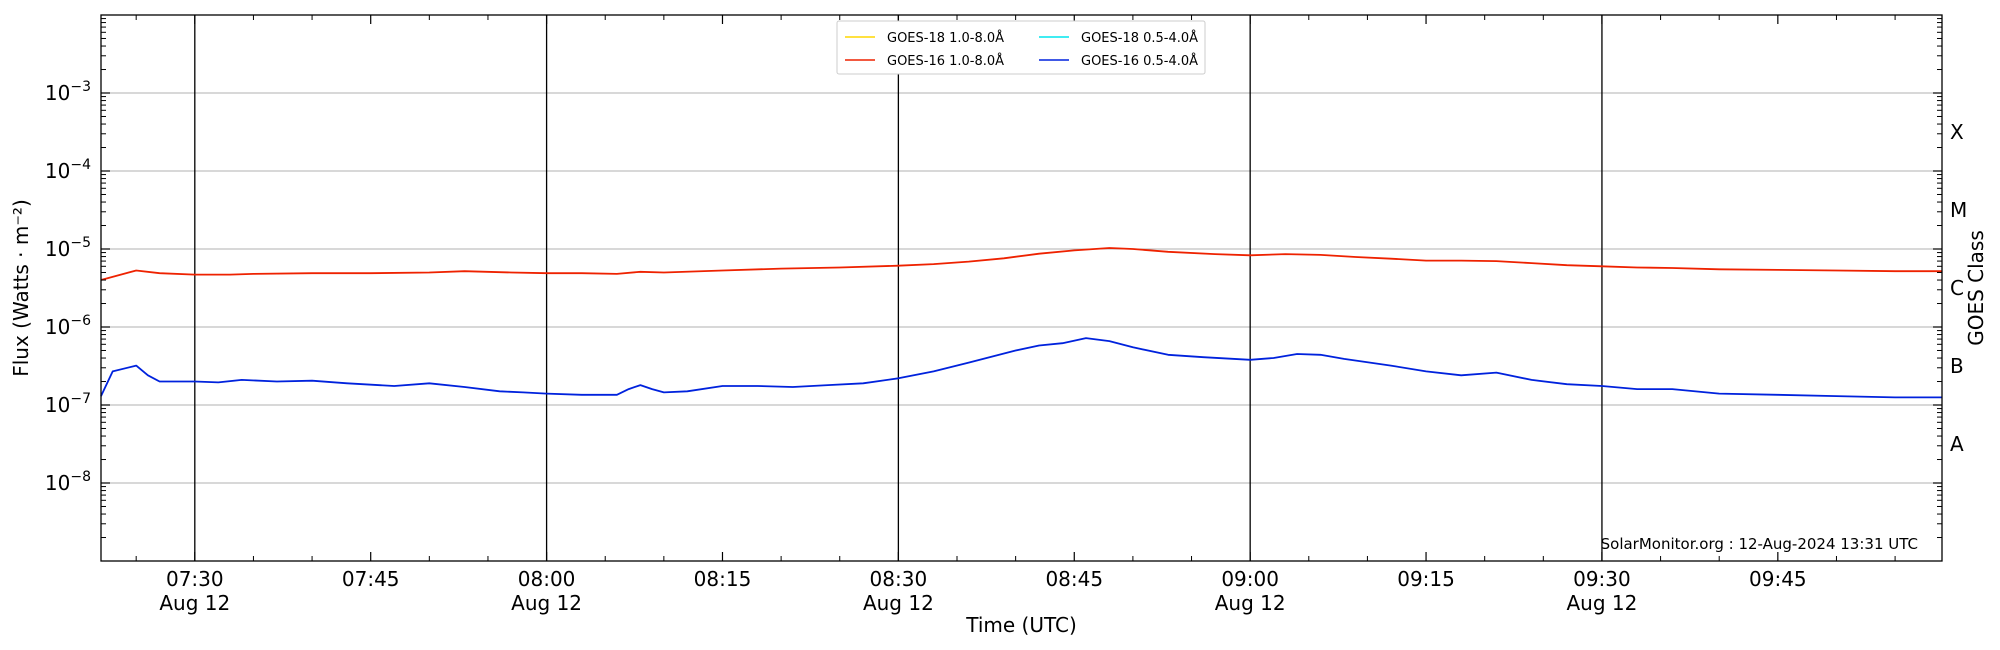  I want to click on x-tick-label: 07:30, so click(195, 579).